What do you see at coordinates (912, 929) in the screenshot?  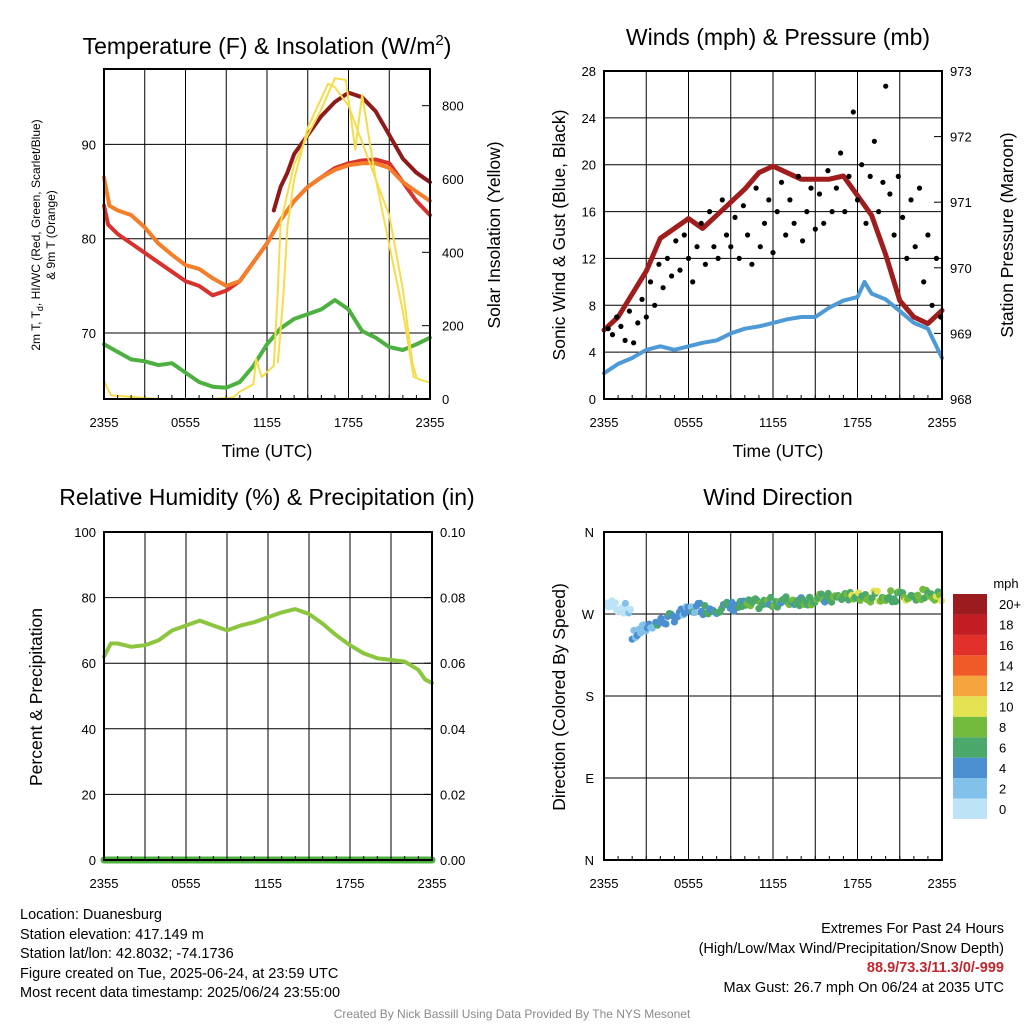 I see `extremes-title: Extremes For Past 24 Hours` at bounding box center [912, 929].